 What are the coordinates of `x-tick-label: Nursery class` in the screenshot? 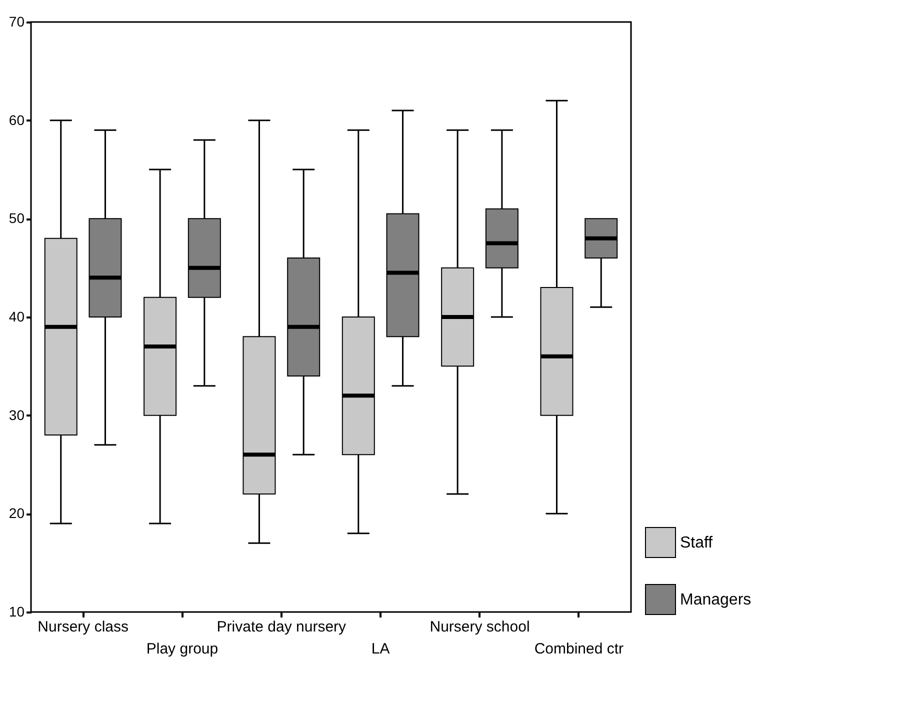 It's located at (83, 627).